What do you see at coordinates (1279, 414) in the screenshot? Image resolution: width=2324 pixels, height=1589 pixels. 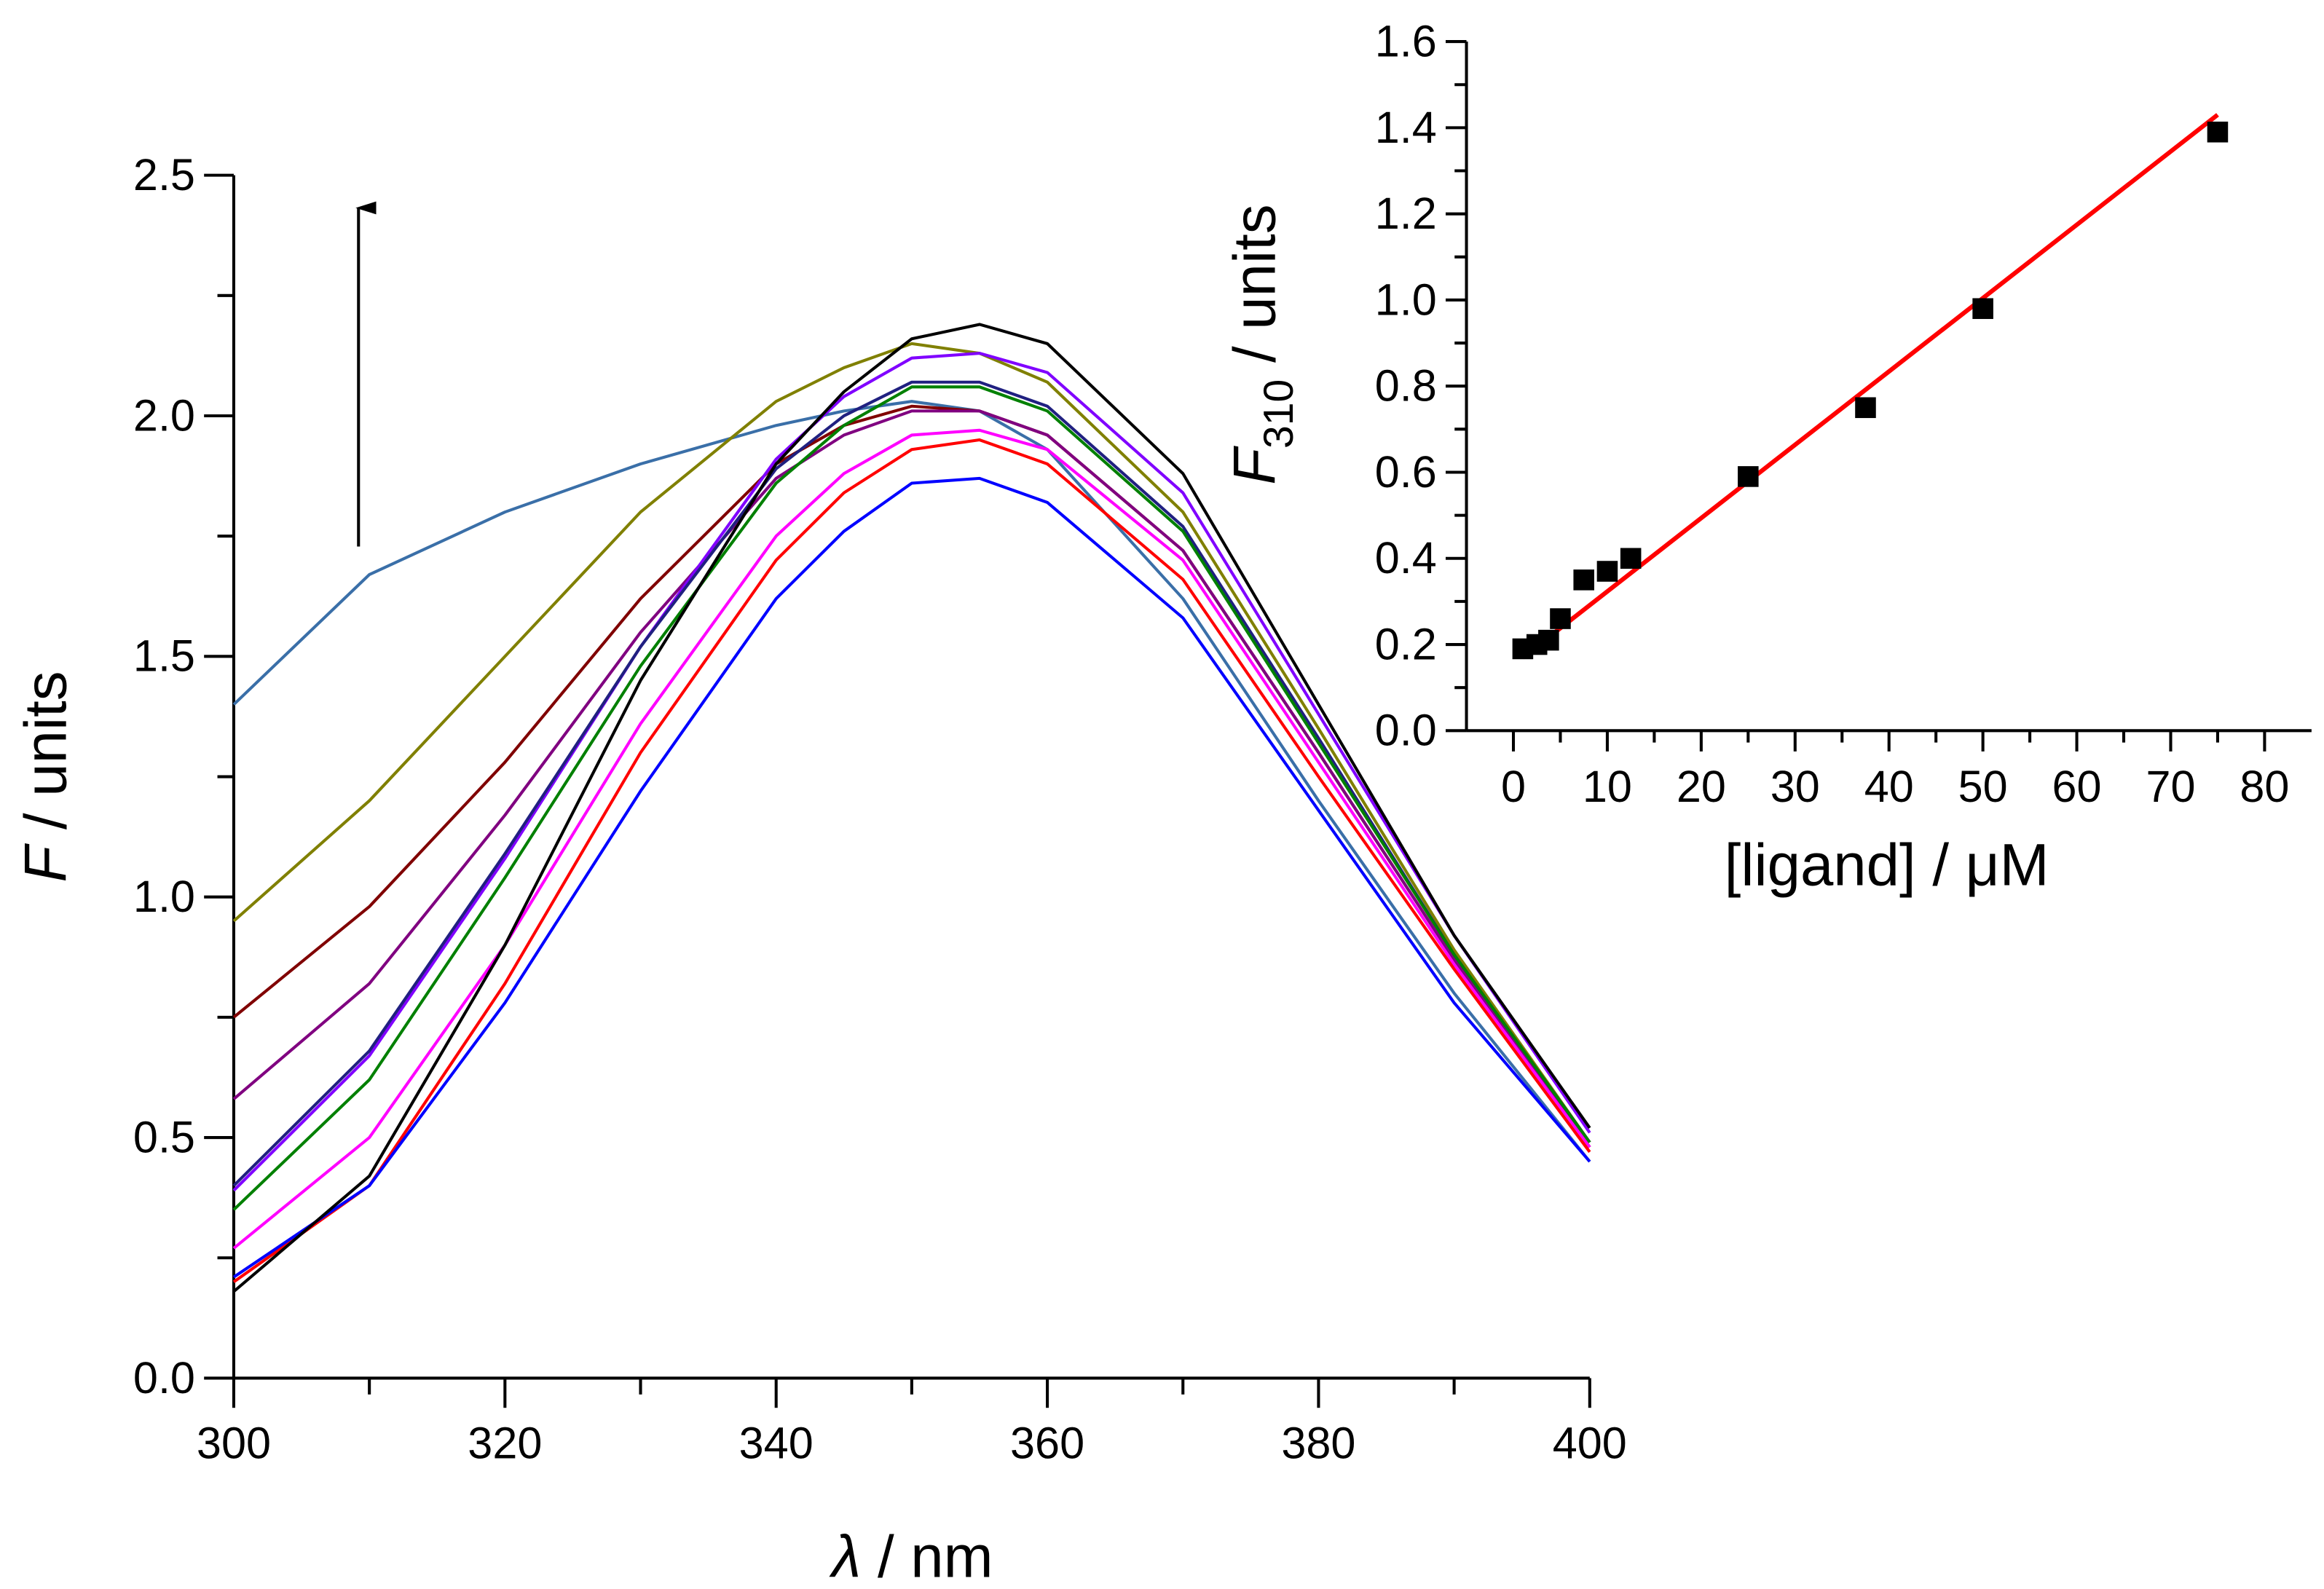 I see `inset-y-label-sub: 310` at bounding box center [1279, 414].